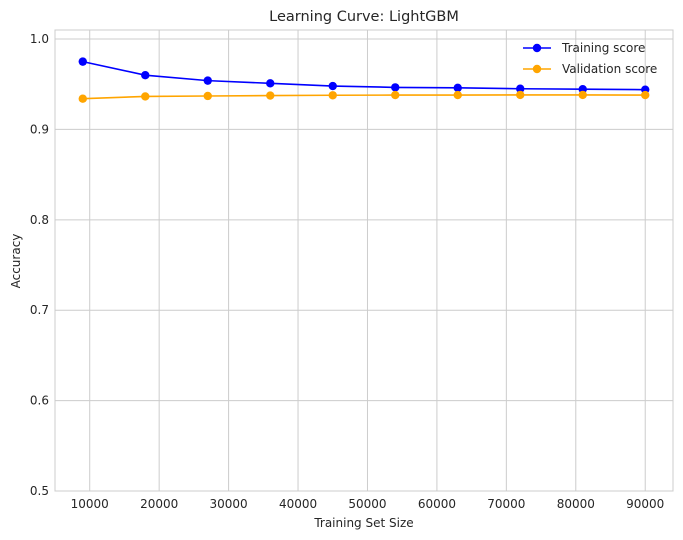 This screenshot has width=683, height=540. I want to click on y-axis-label: Accuracy, so click(16, 261).